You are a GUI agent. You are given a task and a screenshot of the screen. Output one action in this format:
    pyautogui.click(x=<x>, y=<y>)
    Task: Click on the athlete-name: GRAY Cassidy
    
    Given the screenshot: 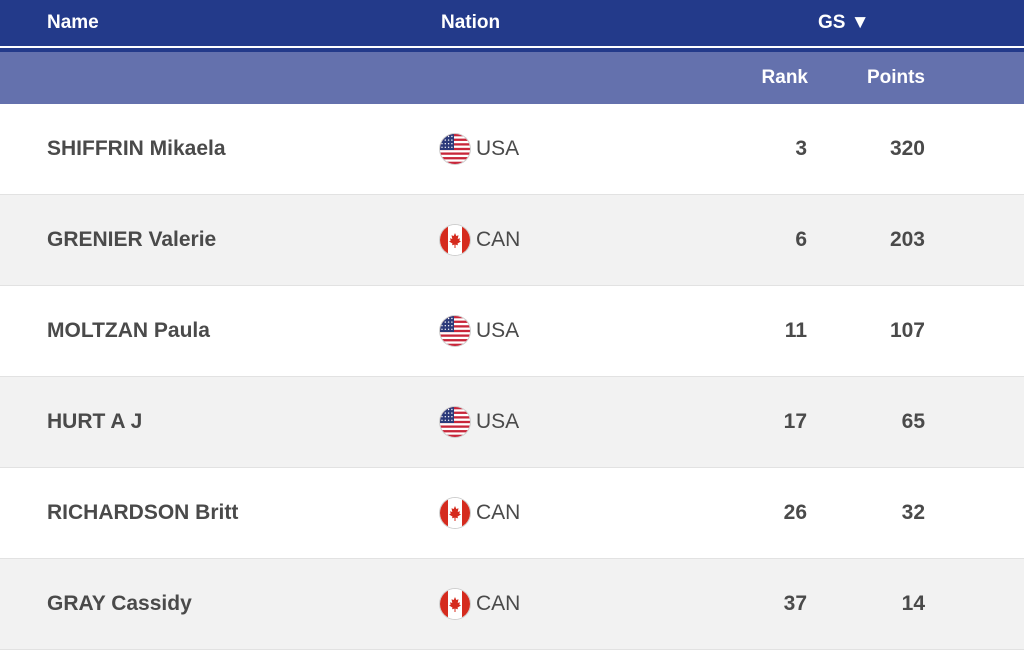 What is the action you would take?
    pyautogui.click(x=119, y=603)
    